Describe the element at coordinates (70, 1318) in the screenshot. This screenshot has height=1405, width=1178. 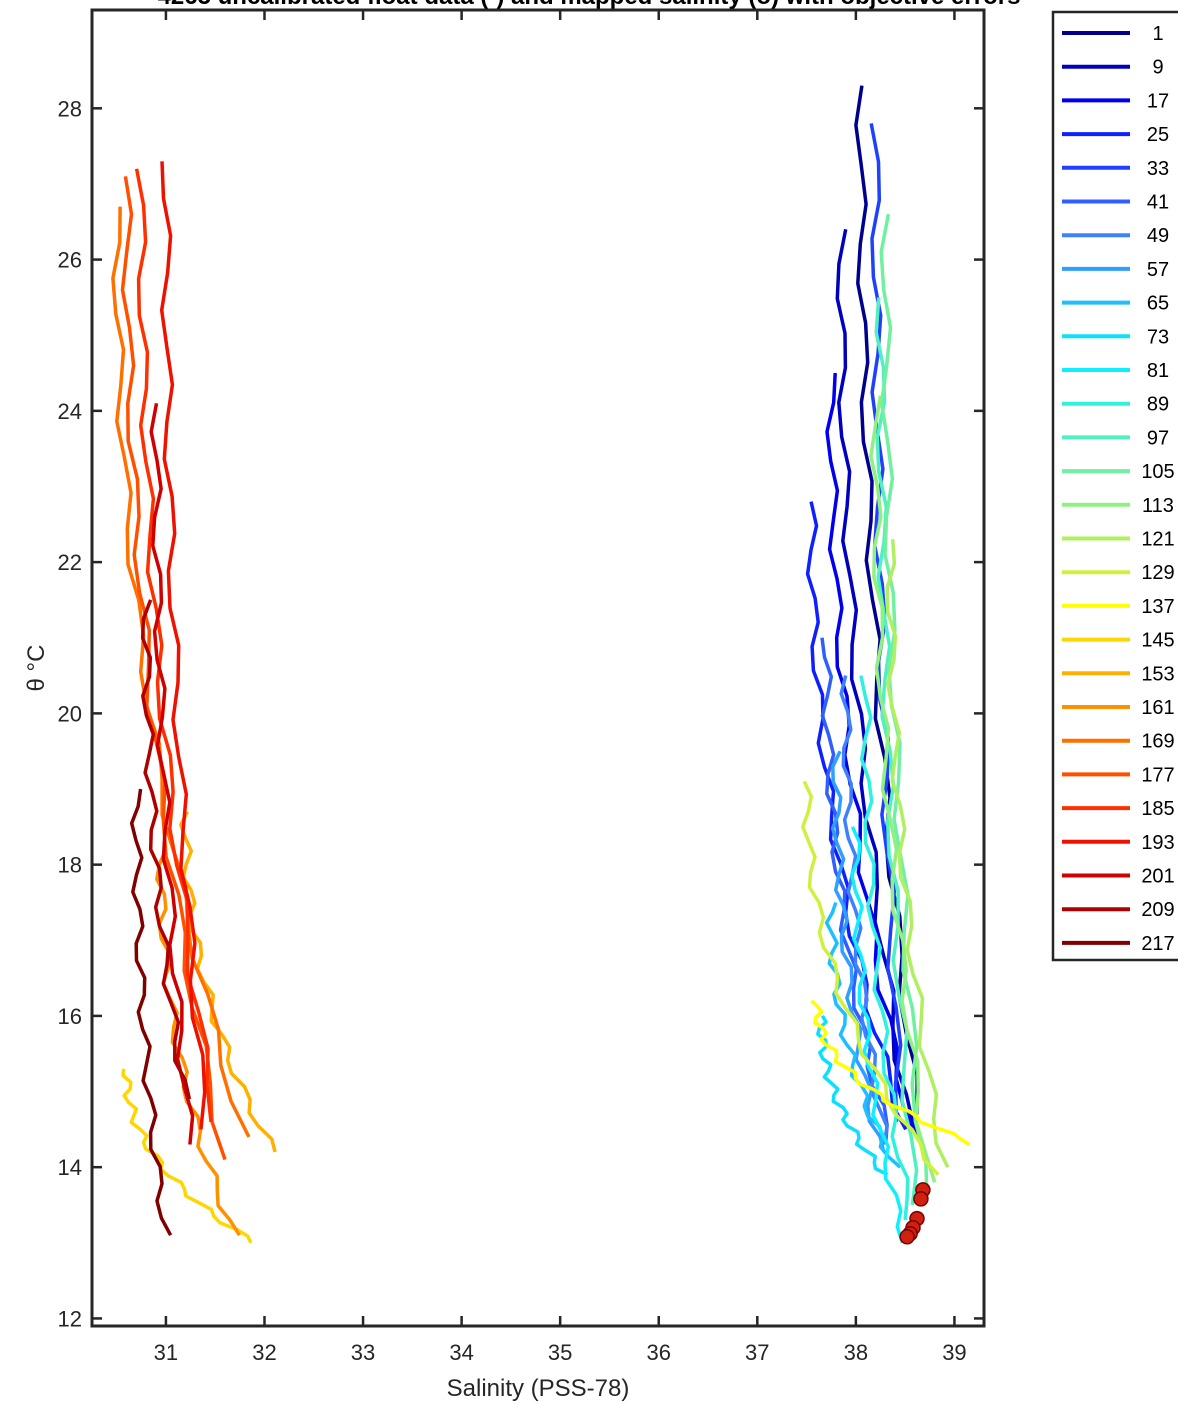
I see `y-tick-label: 12` at that location.